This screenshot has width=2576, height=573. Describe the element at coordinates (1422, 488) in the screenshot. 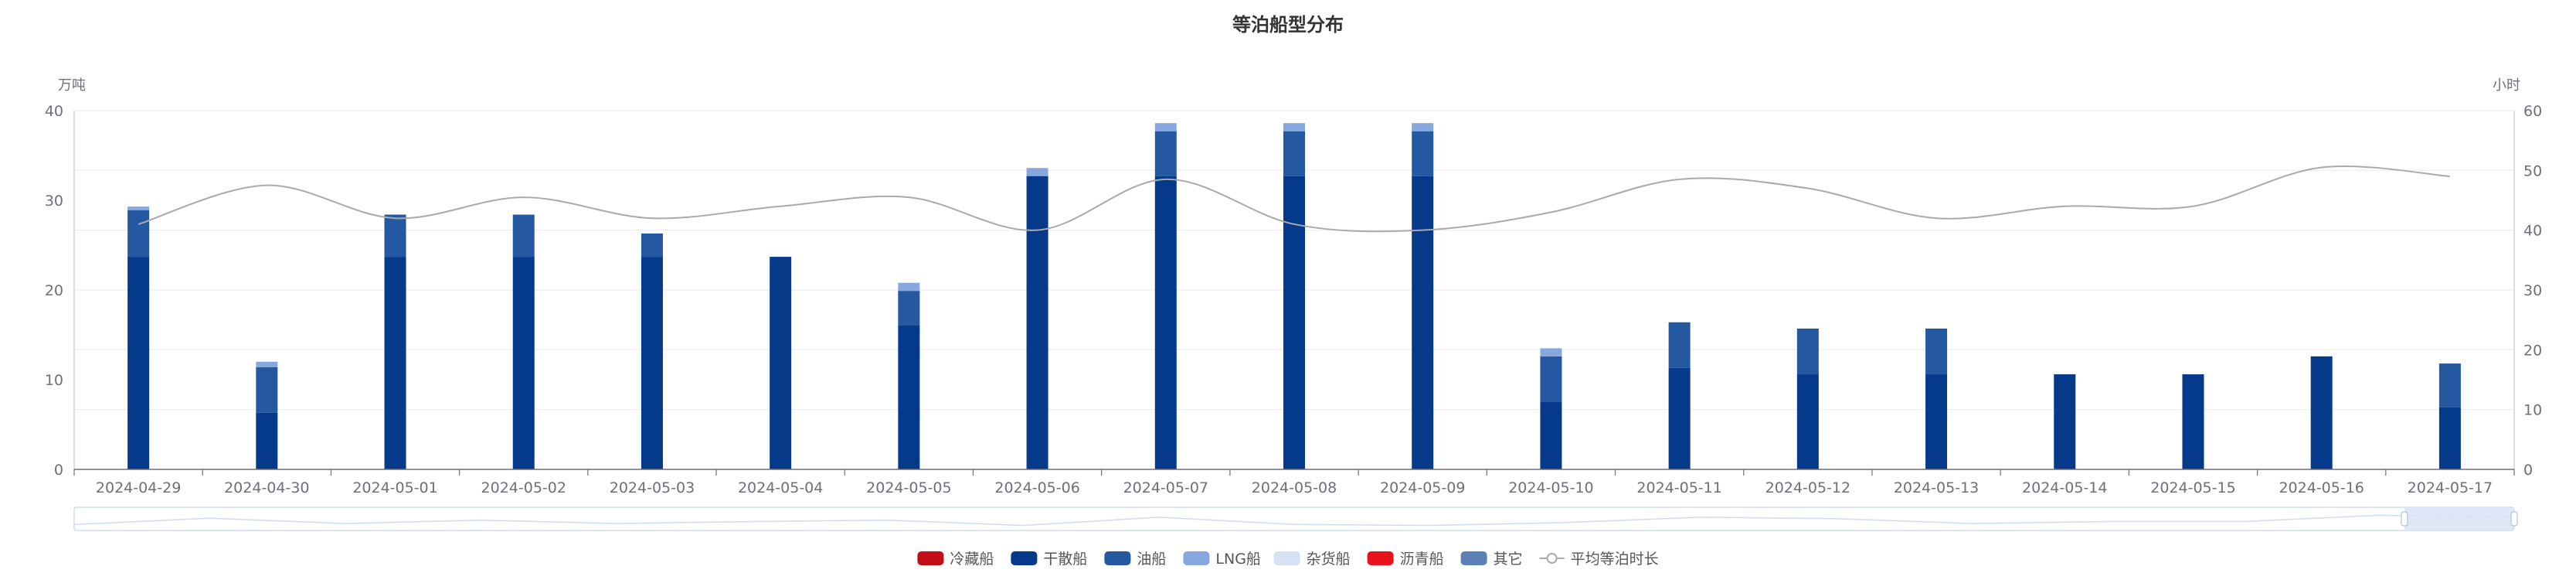

I see `x-tick-label: 2024-05-09` at that location.